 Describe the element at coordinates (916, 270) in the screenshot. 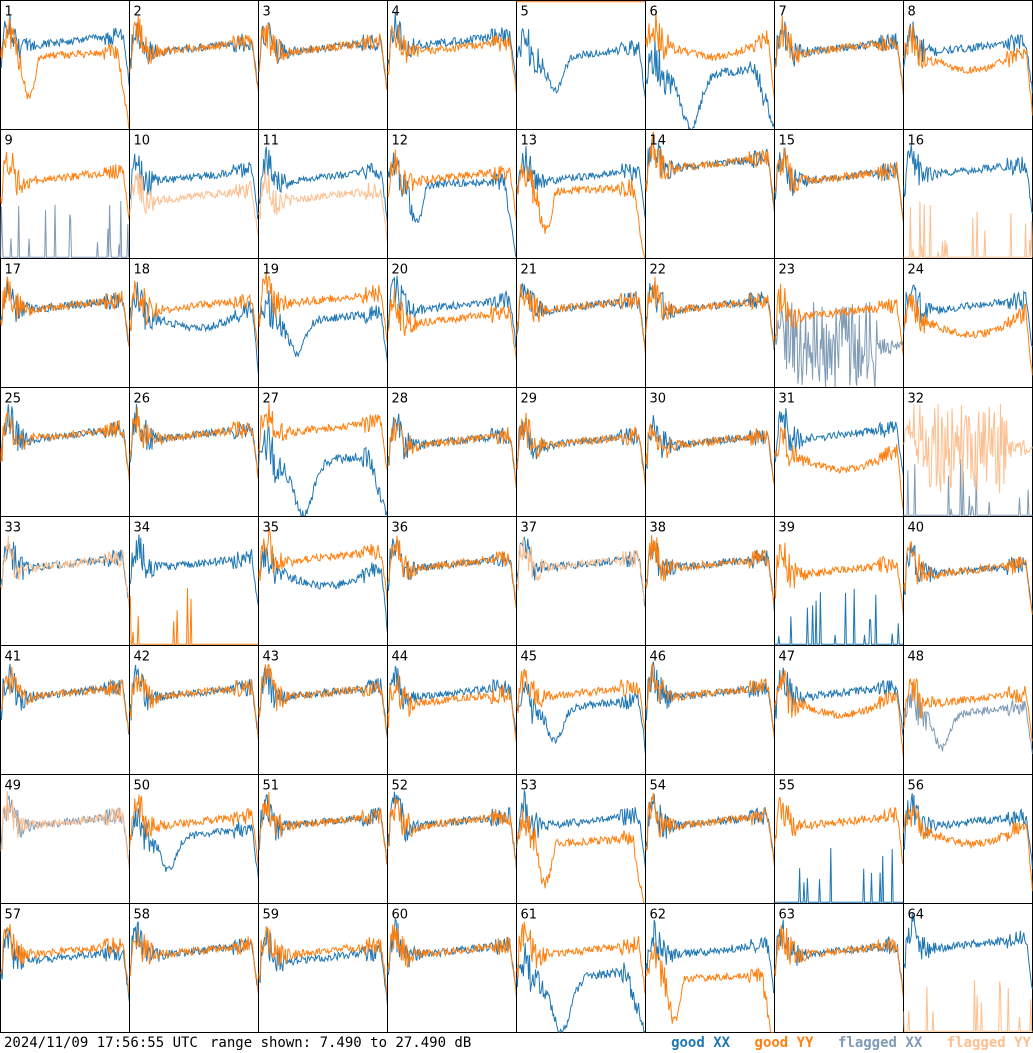

I see `panel-number: 24` at that location.